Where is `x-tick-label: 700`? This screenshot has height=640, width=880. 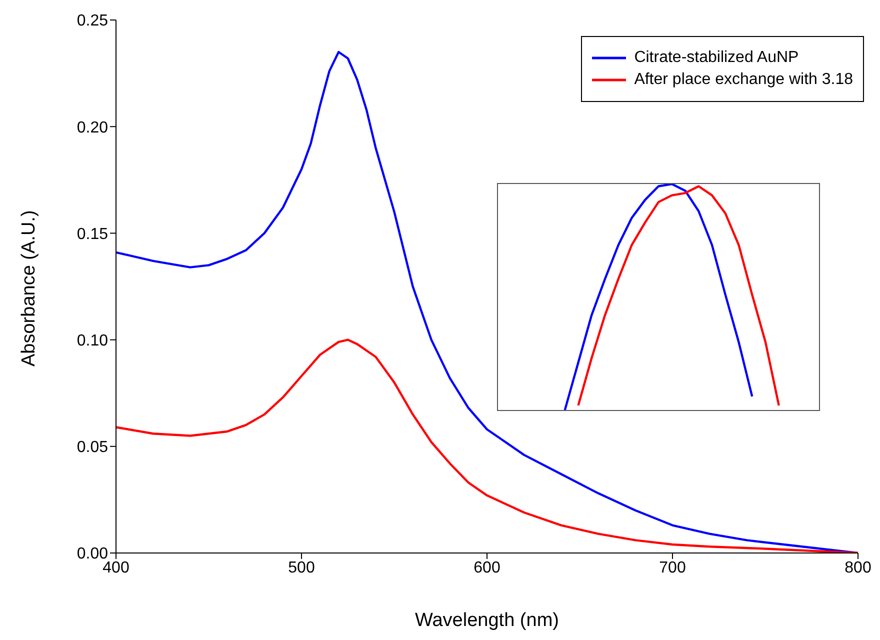 x-tick-label: 700 is located at coordinates (672, 567).